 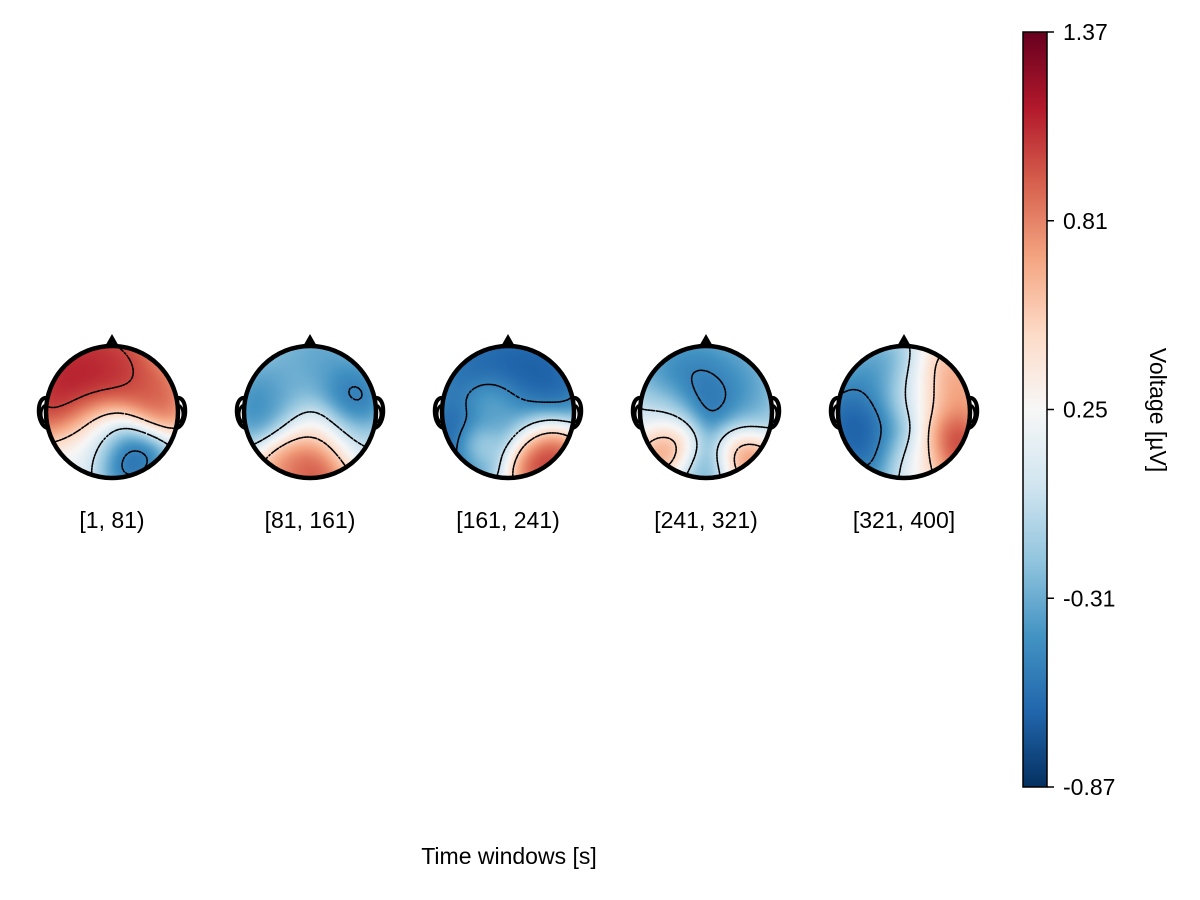 I want to click on window-label: [321, 400], so click(x=904, y=520).